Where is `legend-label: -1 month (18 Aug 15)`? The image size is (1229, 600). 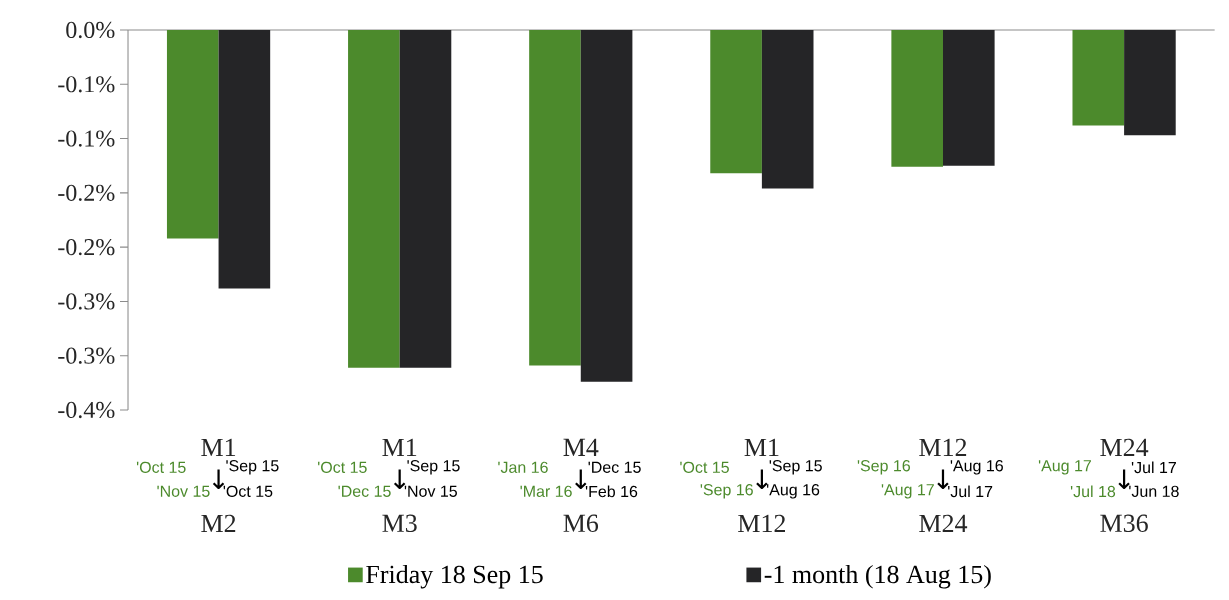 legend-label: -1 month (18 Aug 15) is located at coordinates (877, 576).